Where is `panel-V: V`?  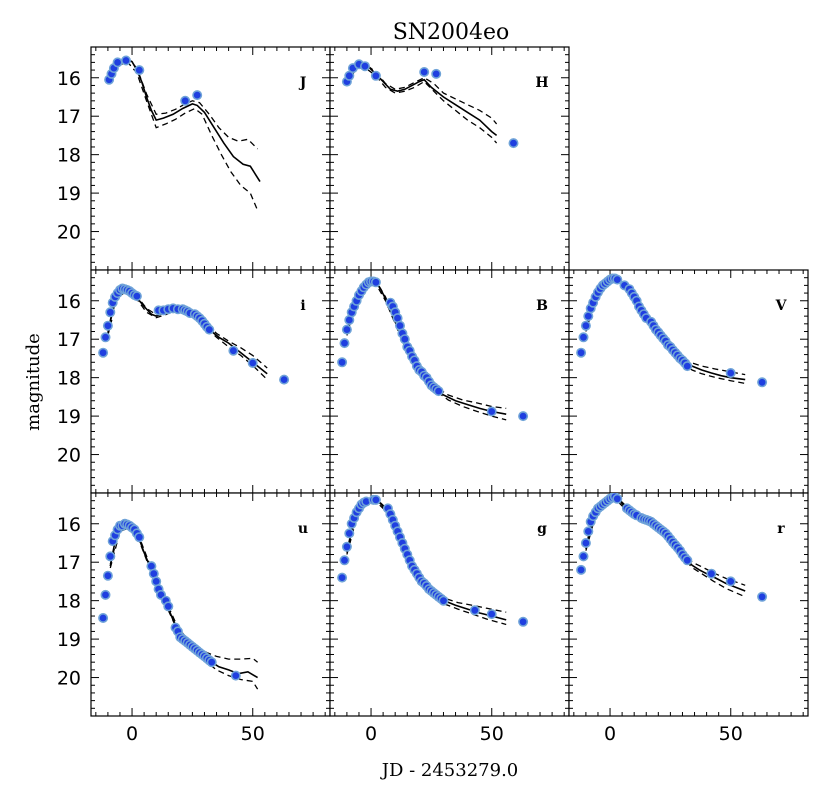 panel-V: V is located at coordinates (688, 381).